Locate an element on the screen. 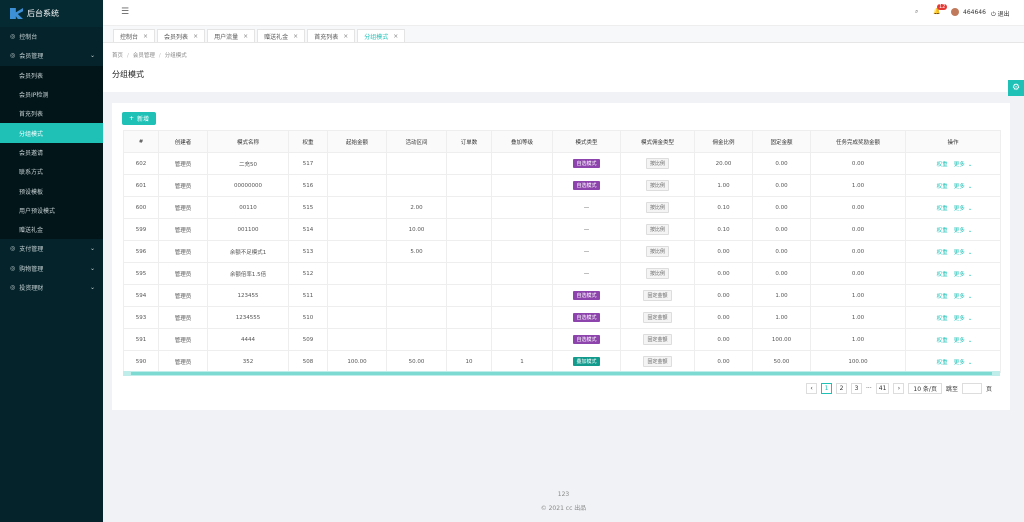  submenu-item: 分组模式 is located at coordinates (51, 133).